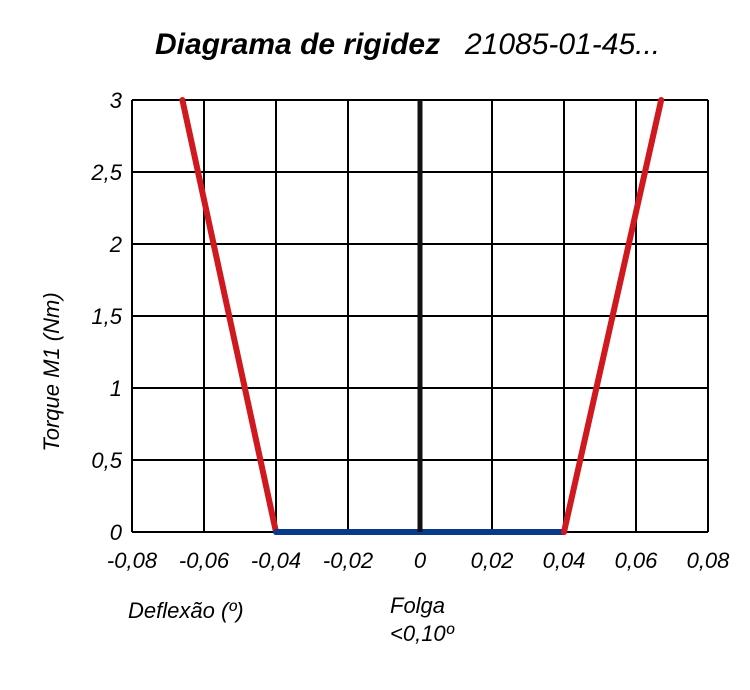 The width and height of the screenshot is (750, 690). I want to click on y-axis-label: Torque M1 (Nm), so click(51, 372).